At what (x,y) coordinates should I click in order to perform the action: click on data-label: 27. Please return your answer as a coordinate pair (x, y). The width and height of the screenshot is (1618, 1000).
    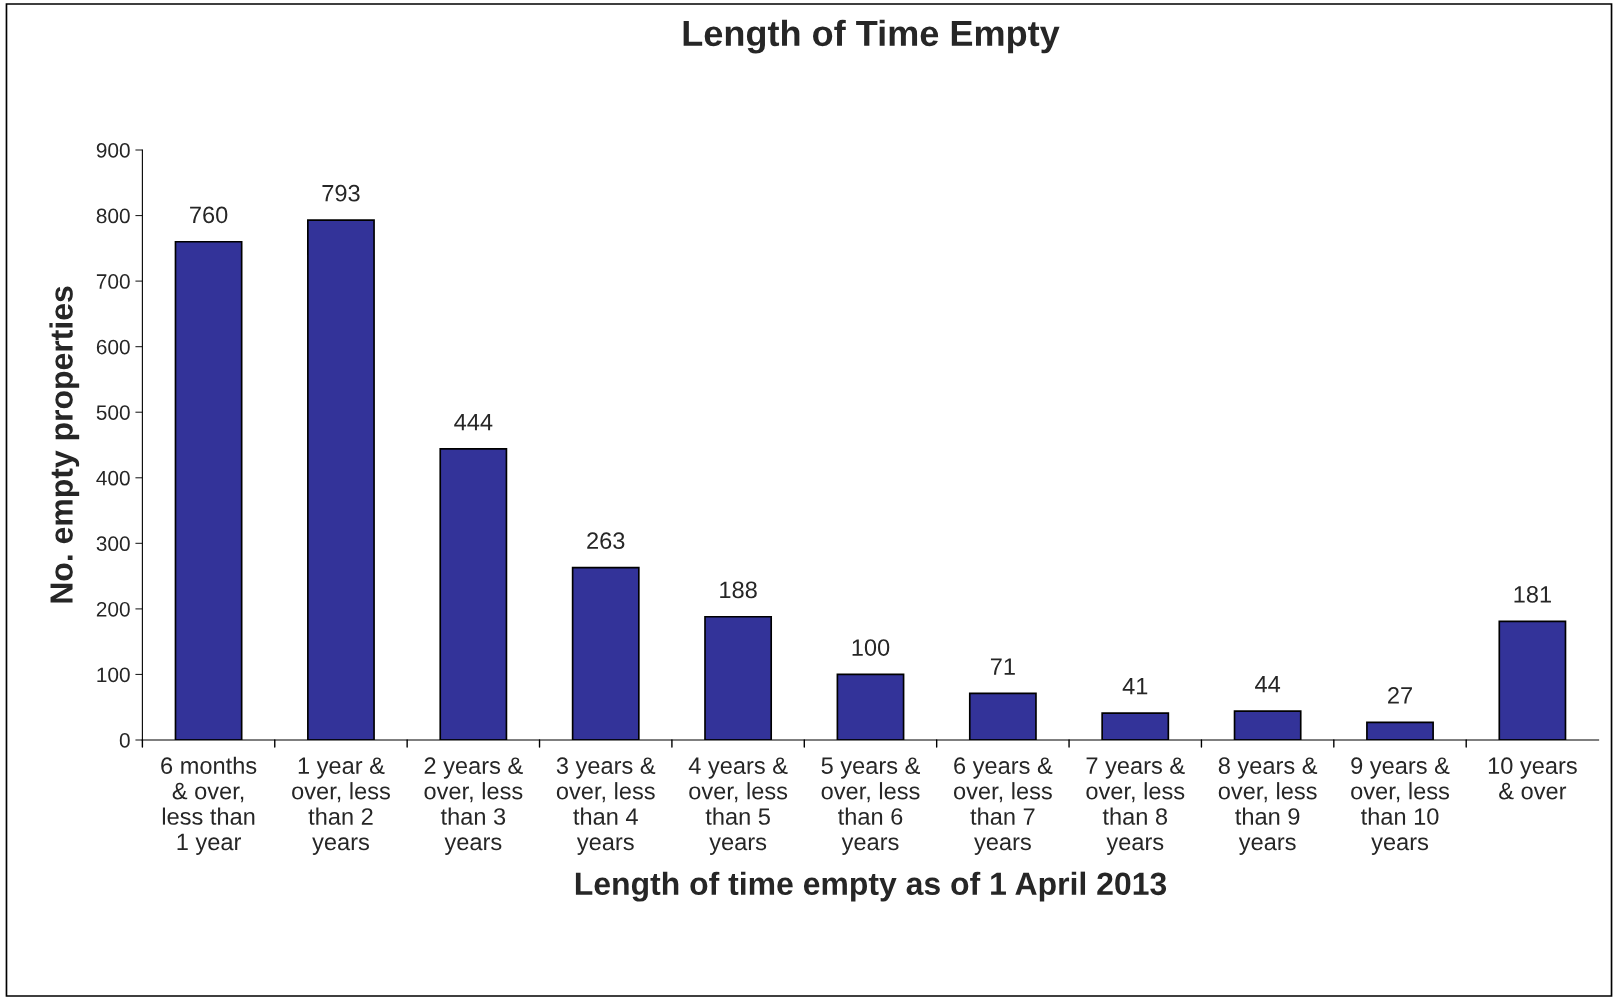
    Looking at the image, I should click on (1400, 695).